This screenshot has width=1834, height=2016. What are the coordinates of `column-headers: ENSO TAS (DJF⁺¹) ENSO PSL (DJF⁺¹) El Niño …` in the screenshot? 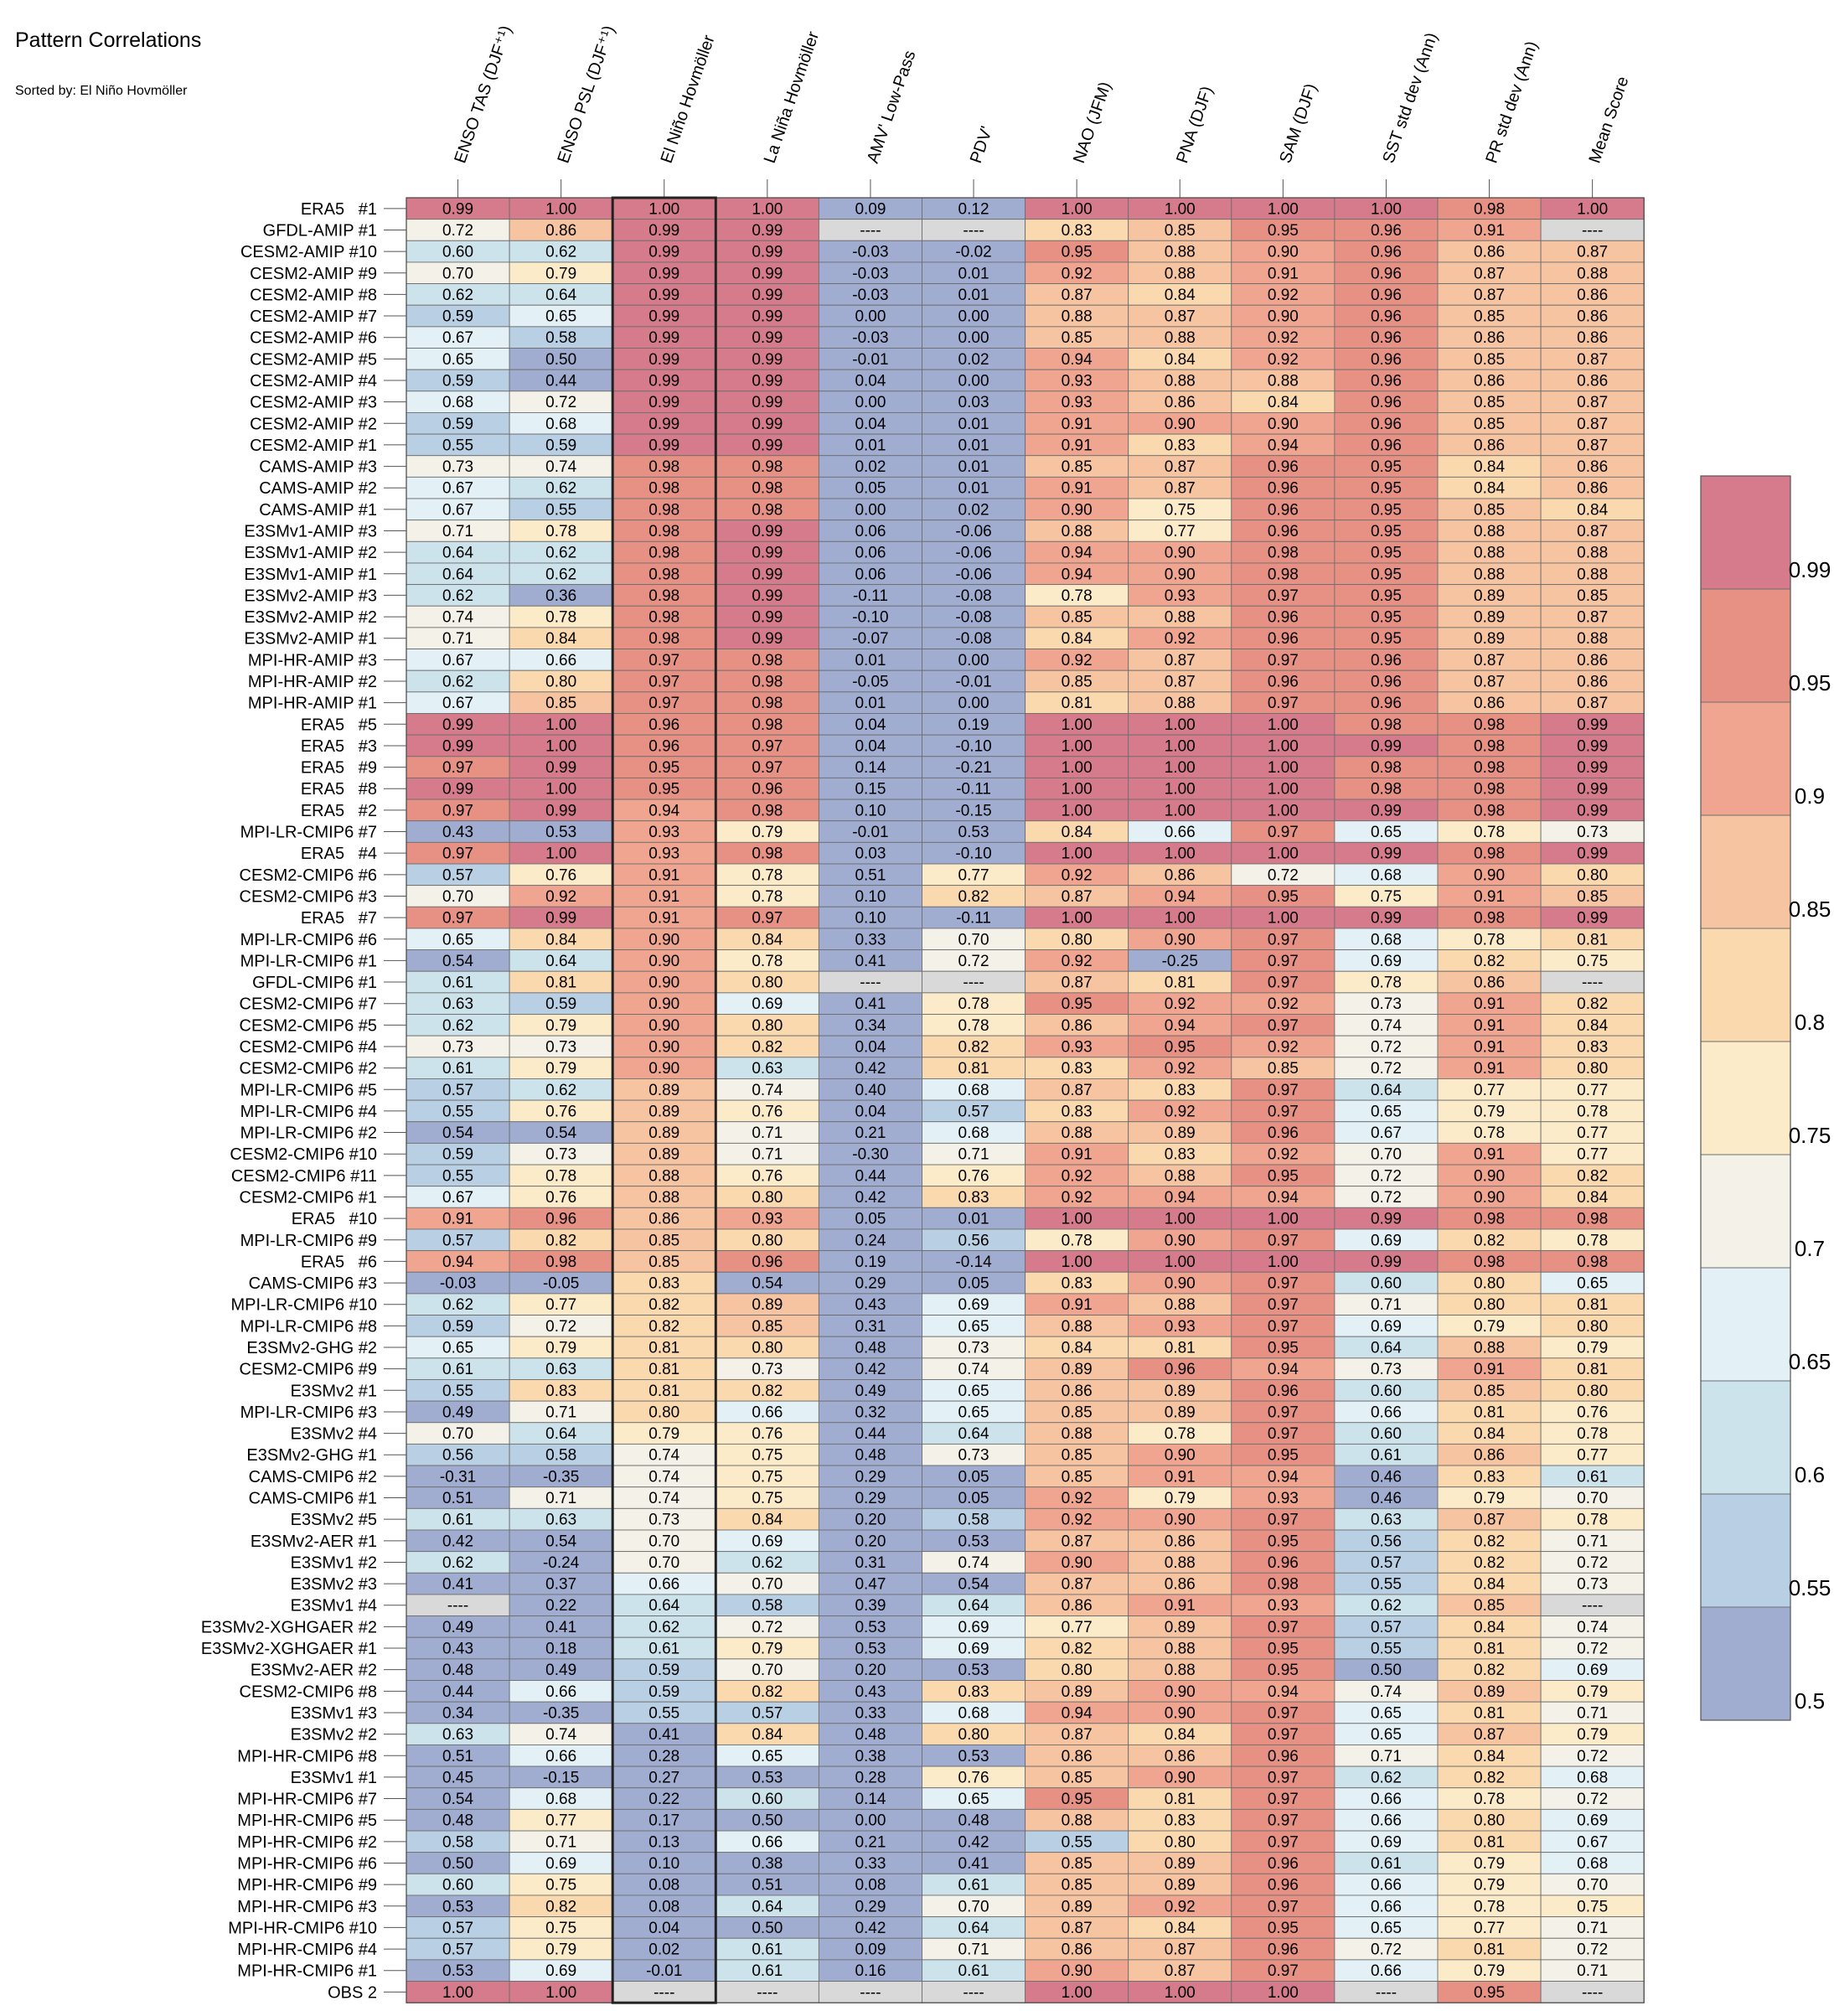 It's located at (1041, 110).